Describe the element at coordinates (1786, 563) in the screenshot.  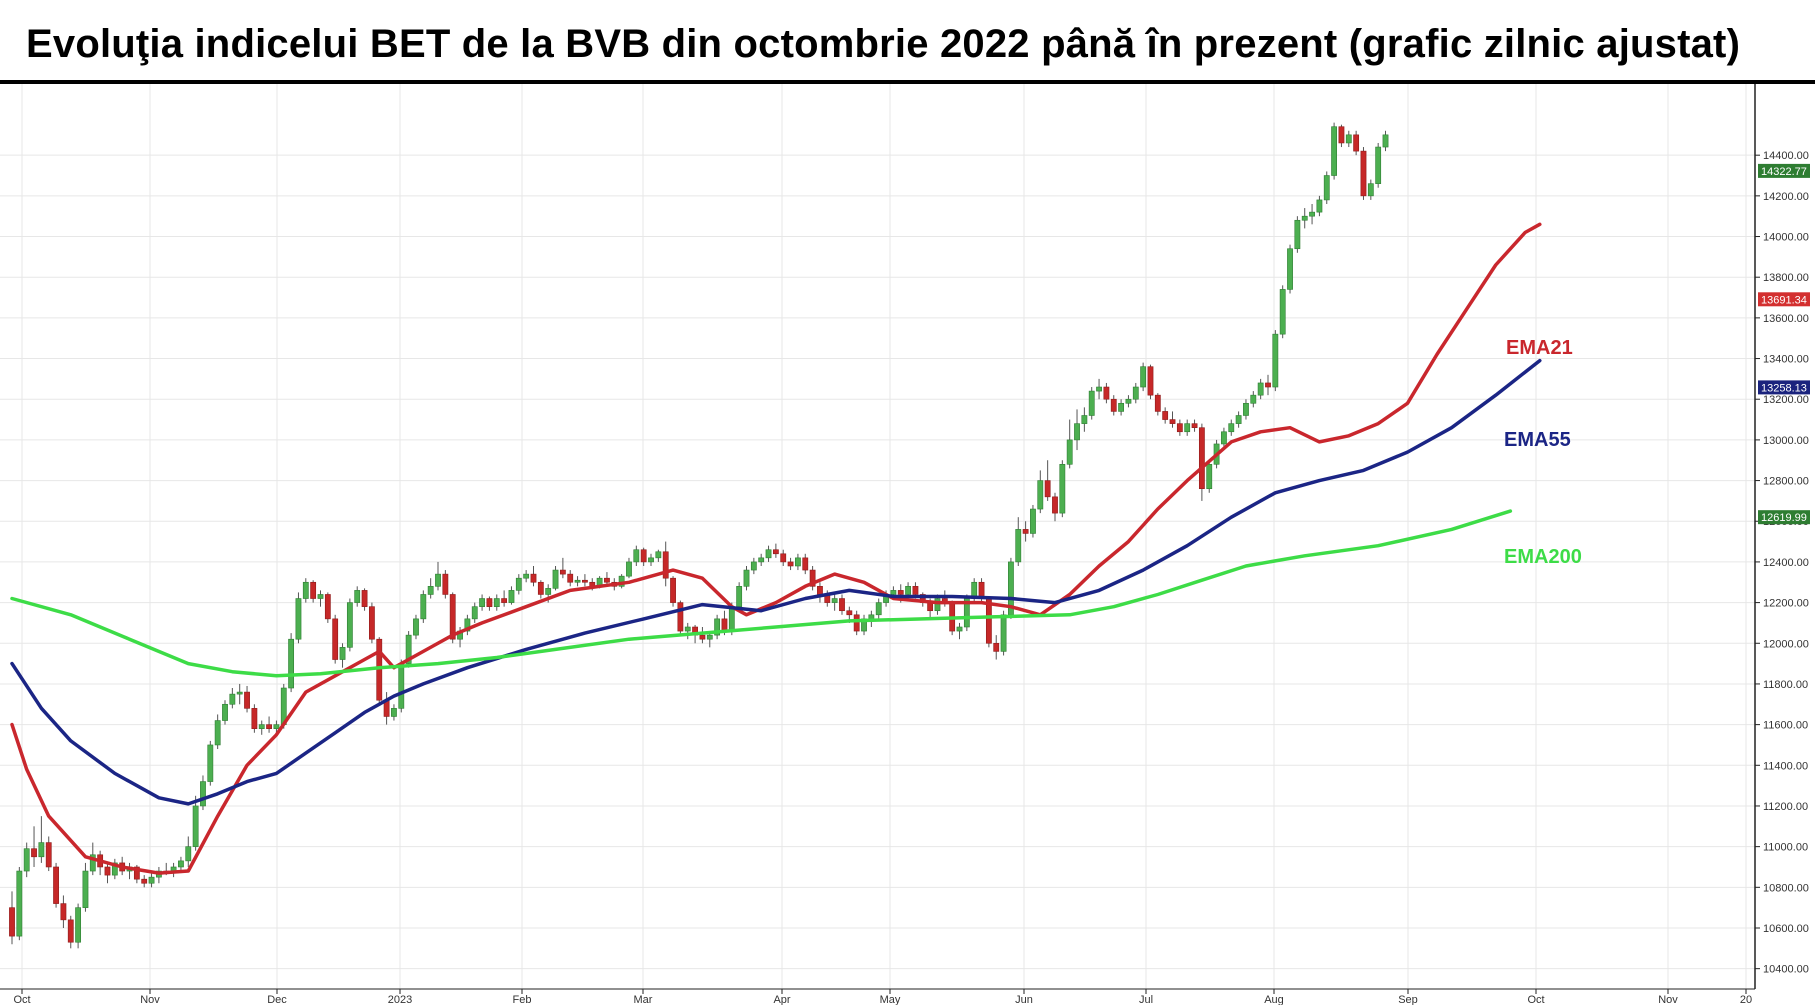
I see `y-tick-label: 12400.00` at that location.